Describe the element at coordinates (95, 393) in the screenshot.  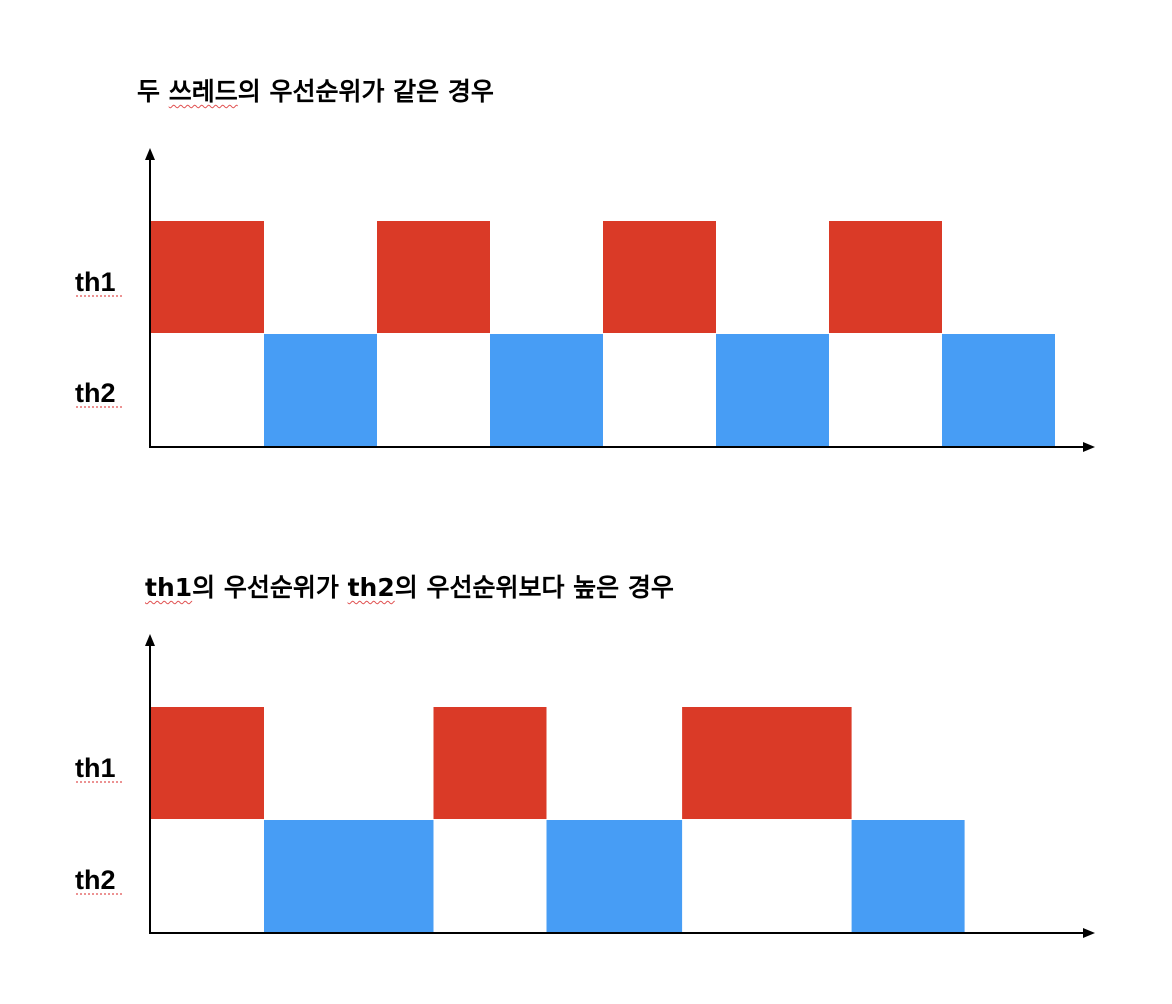
I see `diagram-1-th2-label: th2` at that location.